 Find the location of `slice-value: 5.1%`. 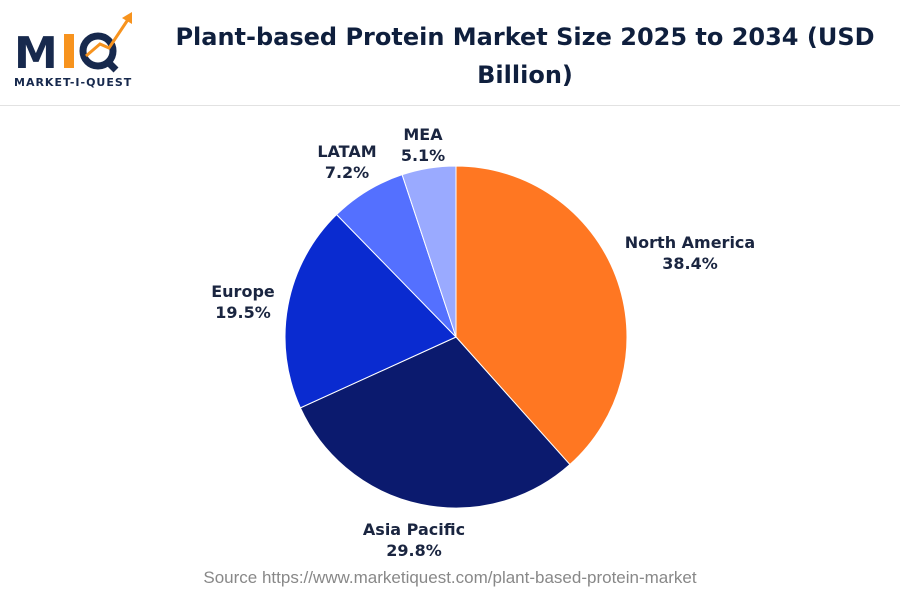

slice-value: 5.1% is located at coordinates (423, 155).